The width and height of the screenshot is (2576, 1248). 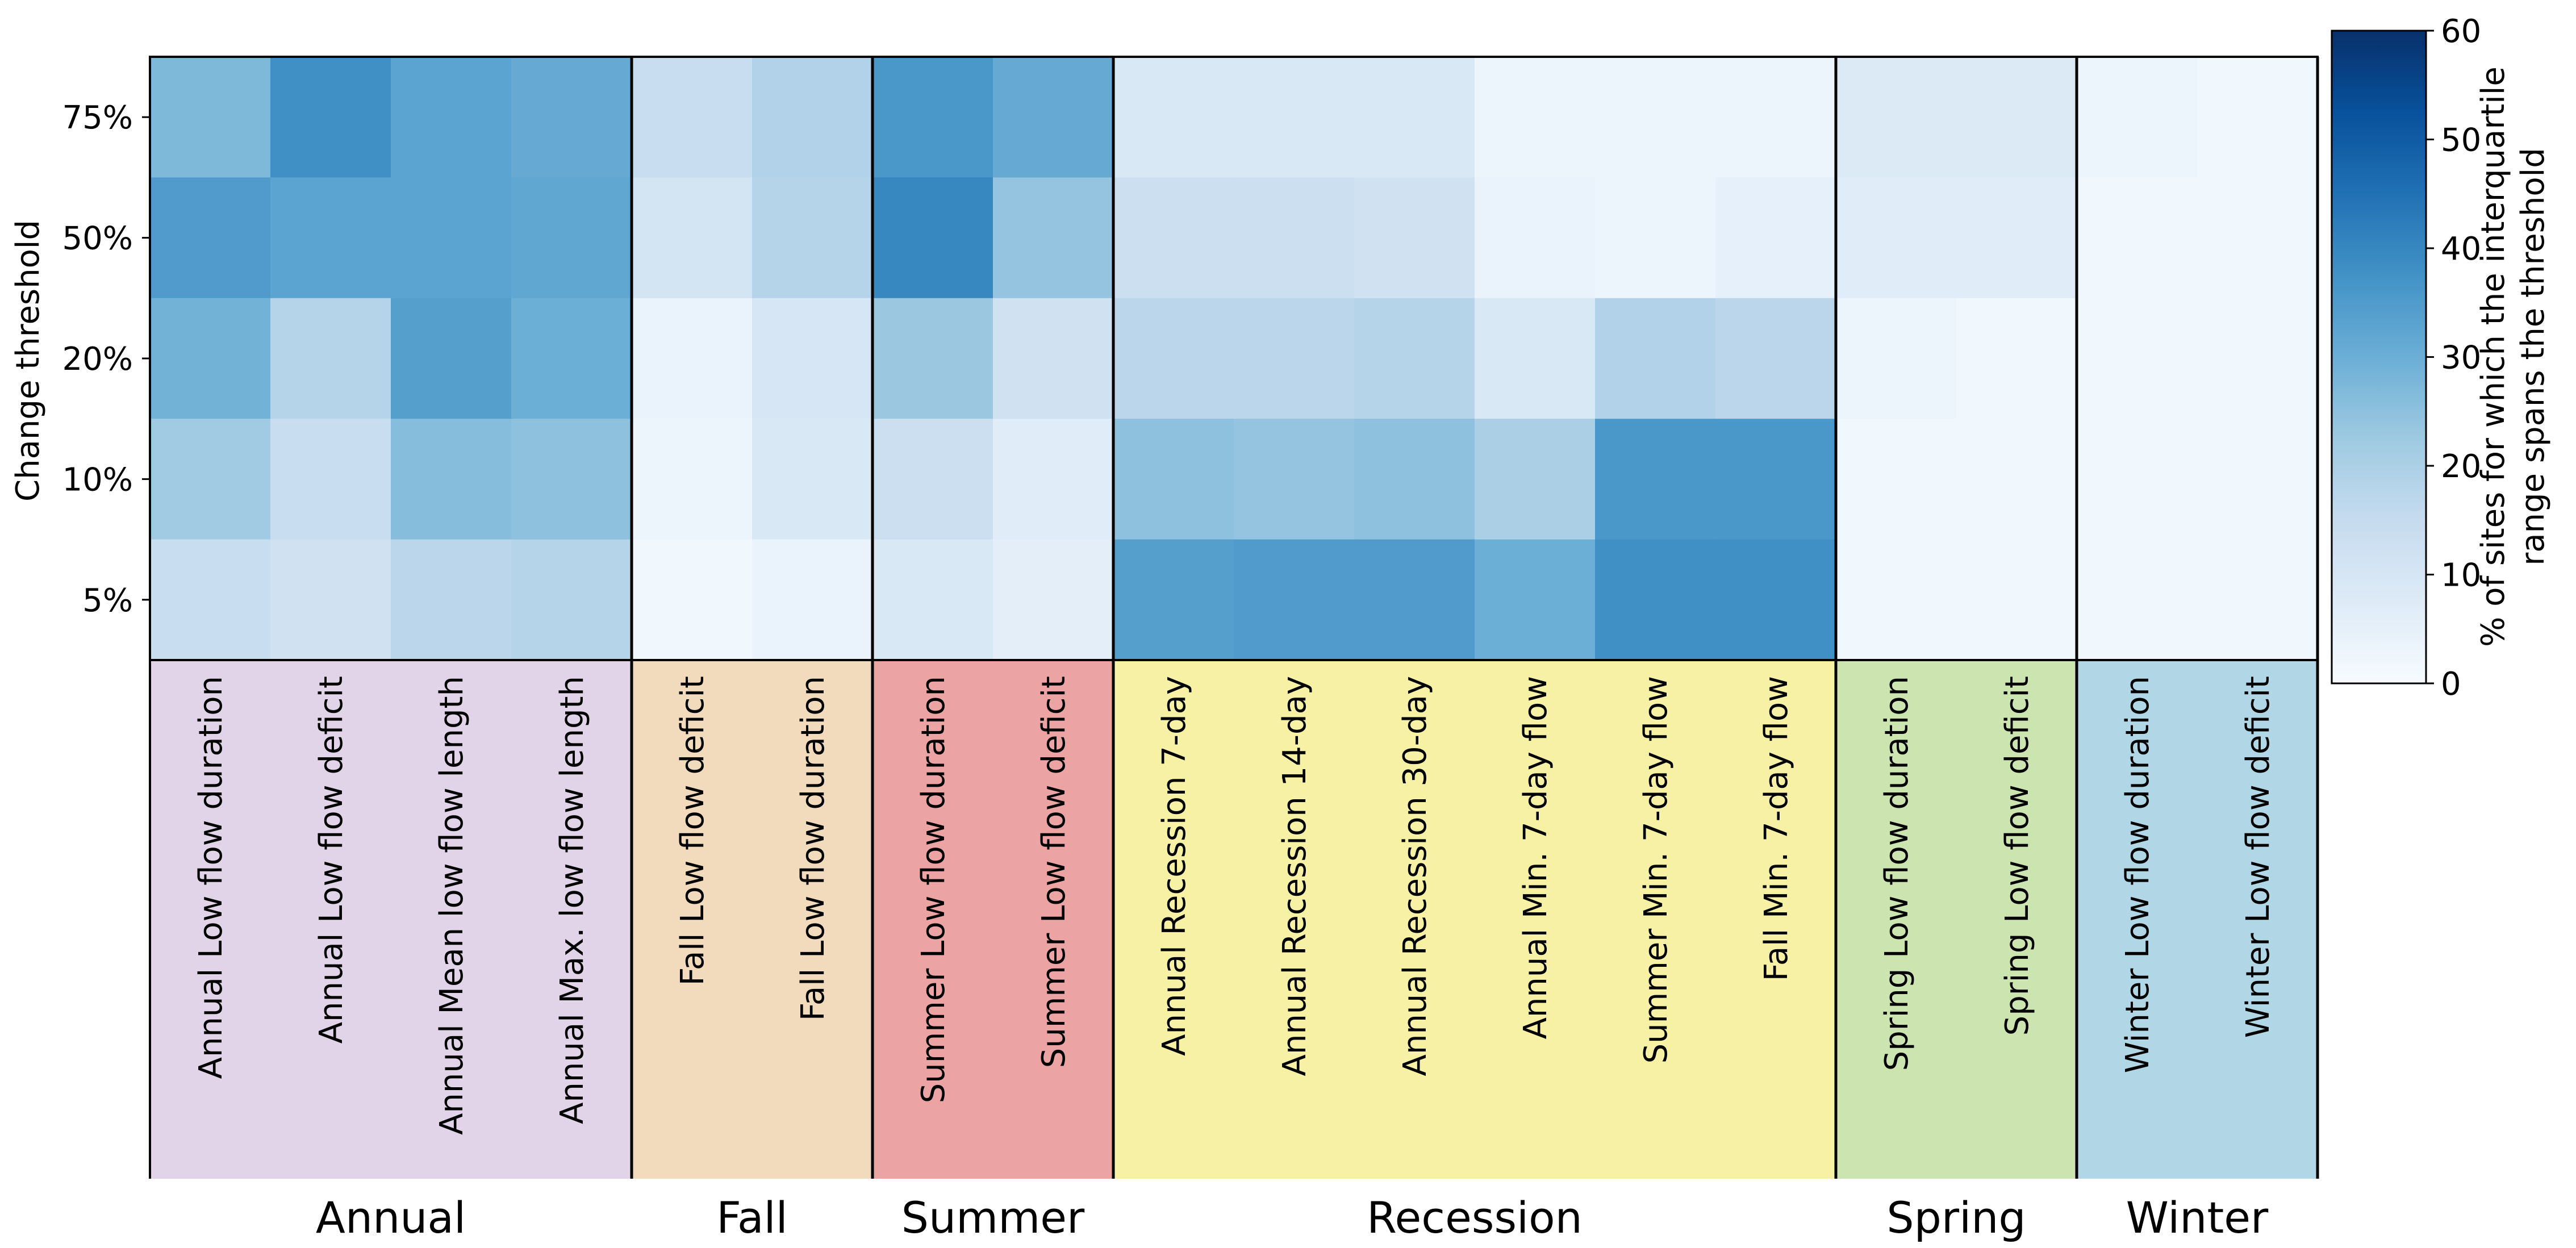 What do you see at coordinates (2493, 357) in the screenshot?
I see `colorbar-label: % of sites for which the interquartile` at bounding box center [2493, 357].